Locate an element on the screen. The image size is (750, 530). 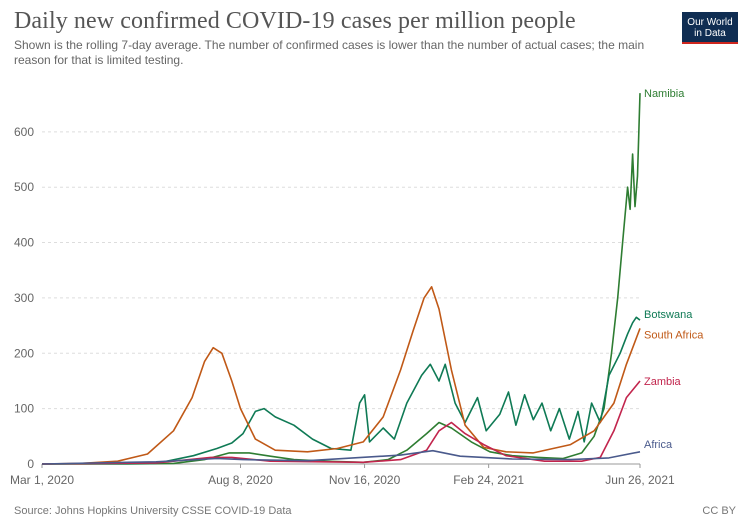
license-label: CC BY is located at coordinates (719, 511).